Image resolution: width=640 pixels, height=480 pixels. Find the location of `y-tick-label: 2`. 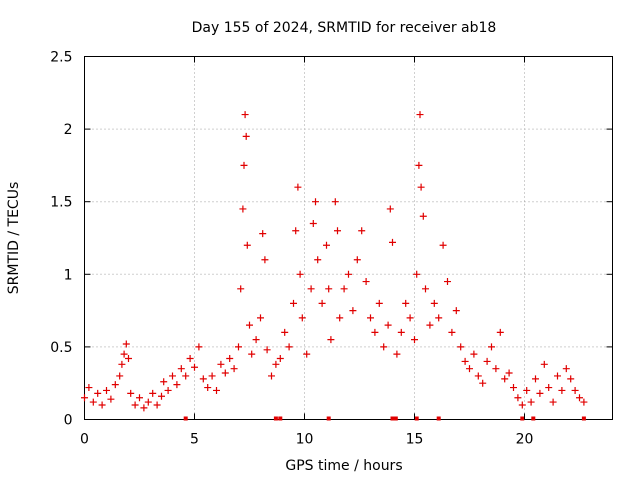

y-tick-label: 2 is located at coordinates (68, 130).